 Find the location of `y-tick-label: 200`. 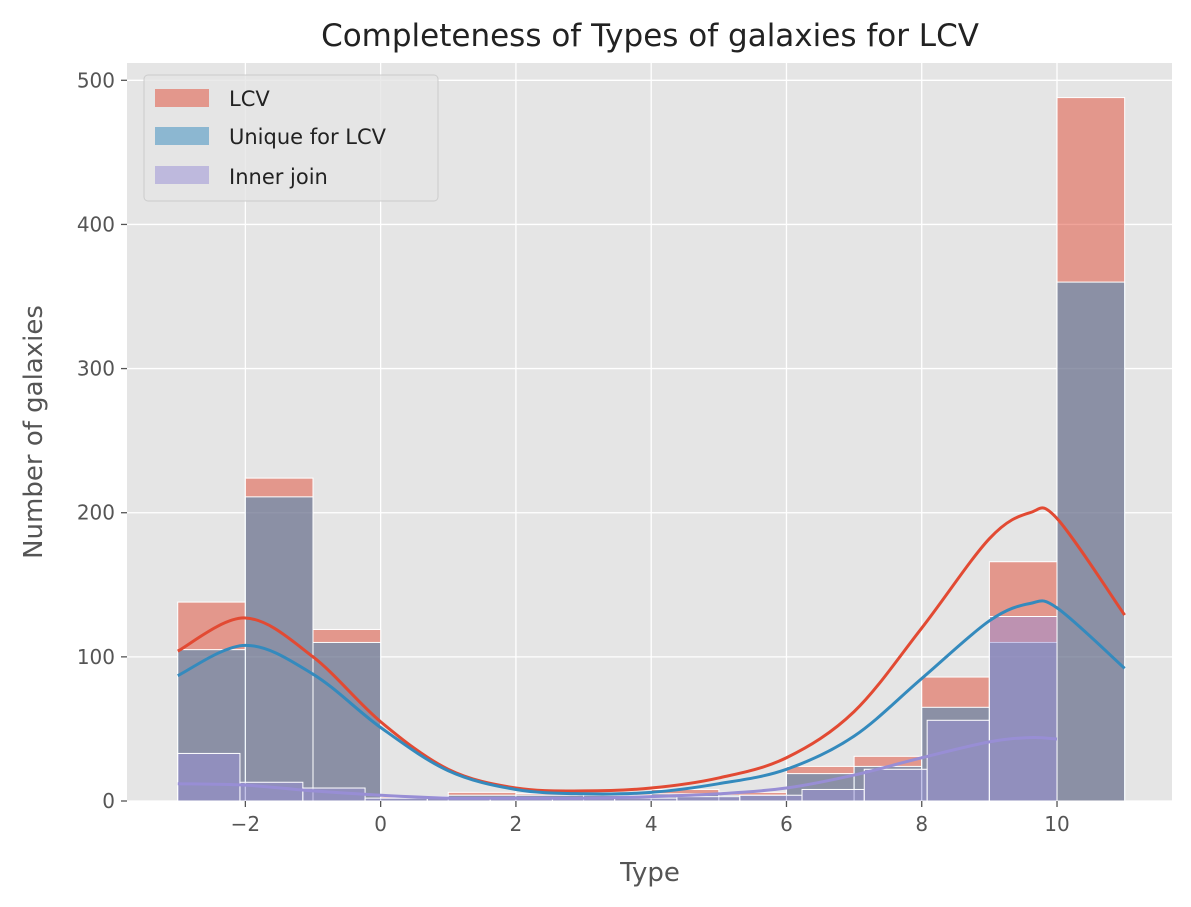

y-tick-label: 200 is located at coordinates (96, 513).